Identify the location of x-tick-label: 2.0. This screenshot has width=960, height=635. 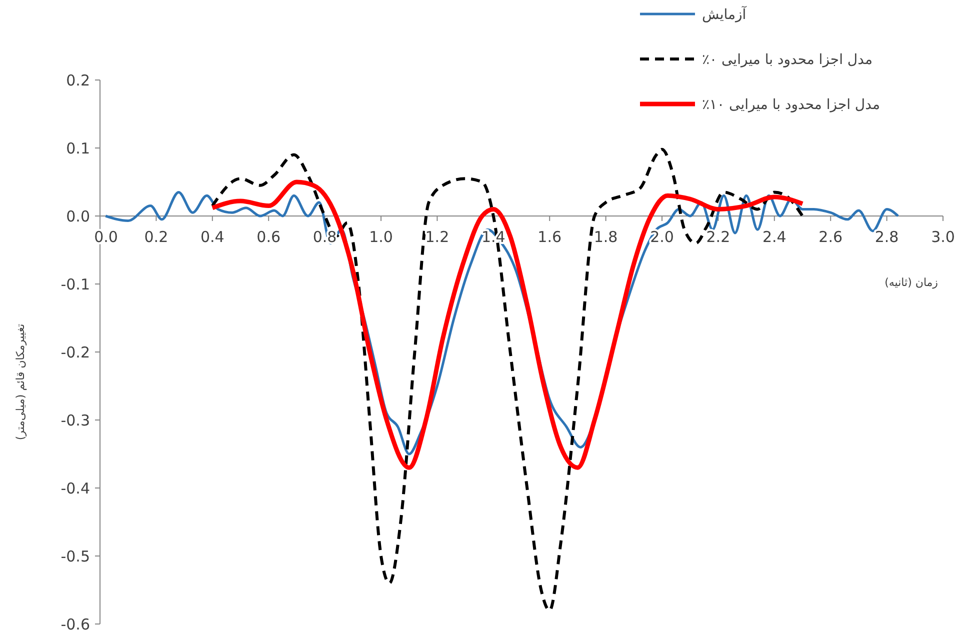
(662, 237).